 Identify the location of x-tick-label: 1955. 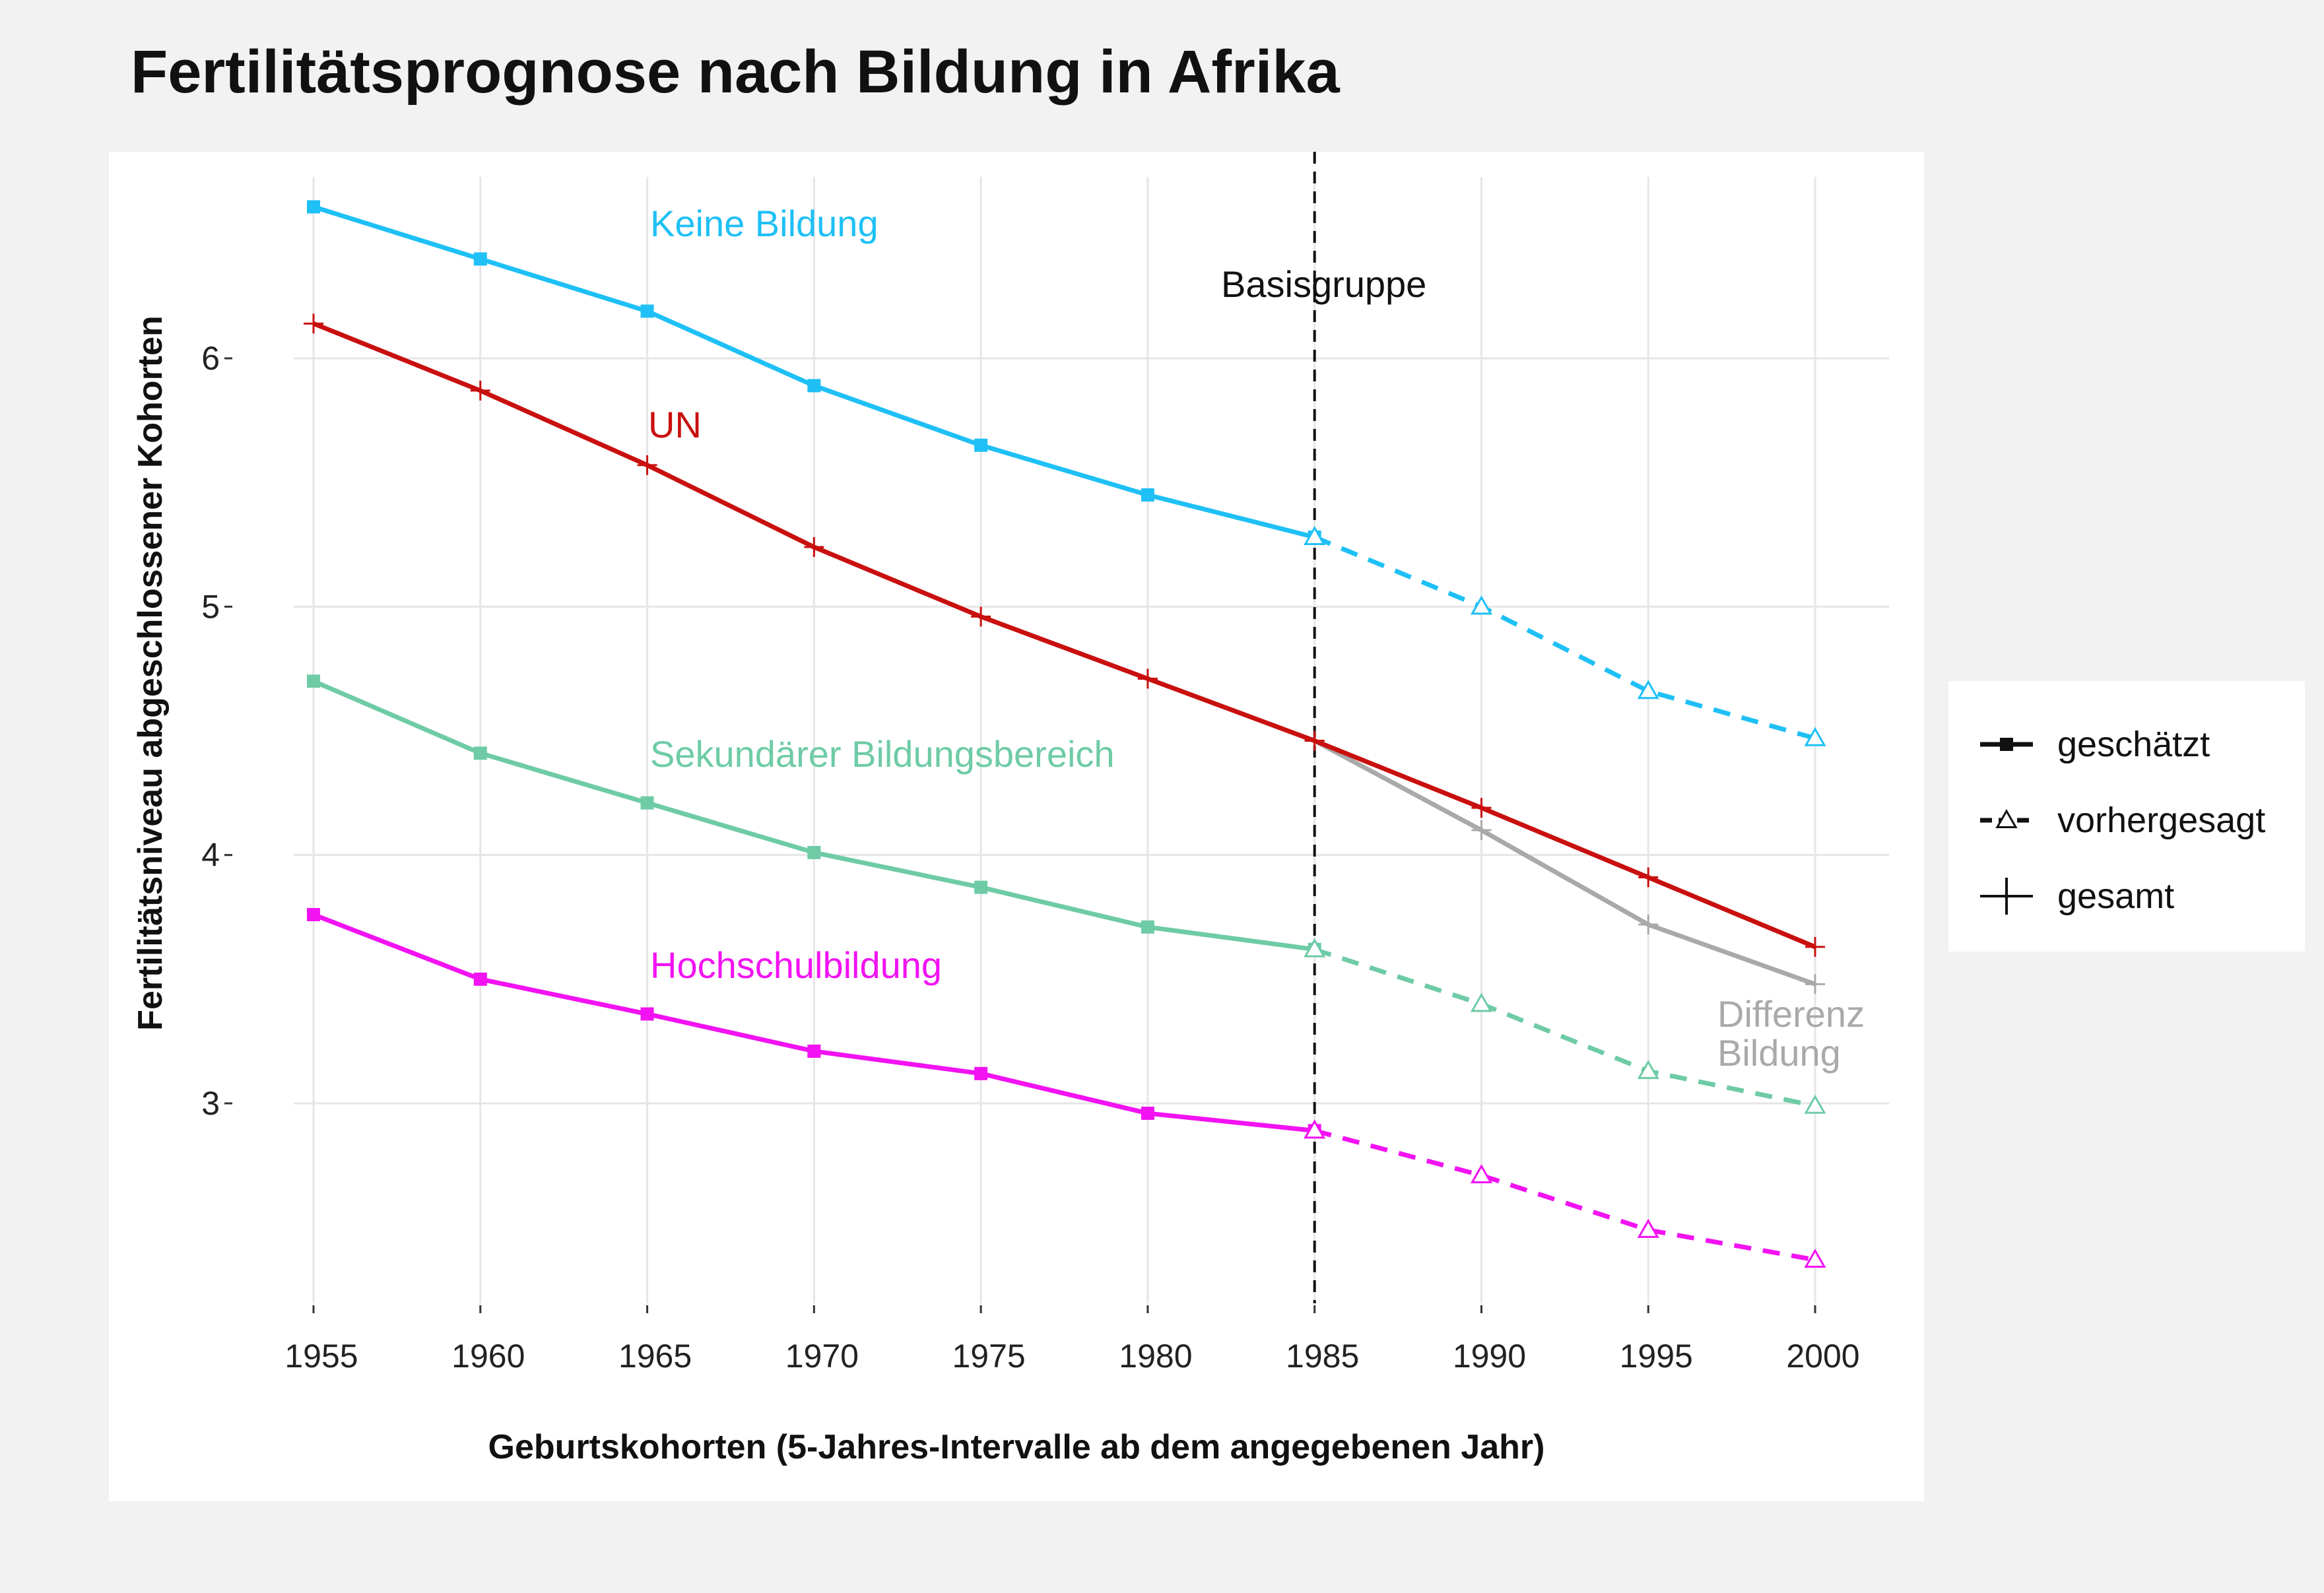
(321, 1356).